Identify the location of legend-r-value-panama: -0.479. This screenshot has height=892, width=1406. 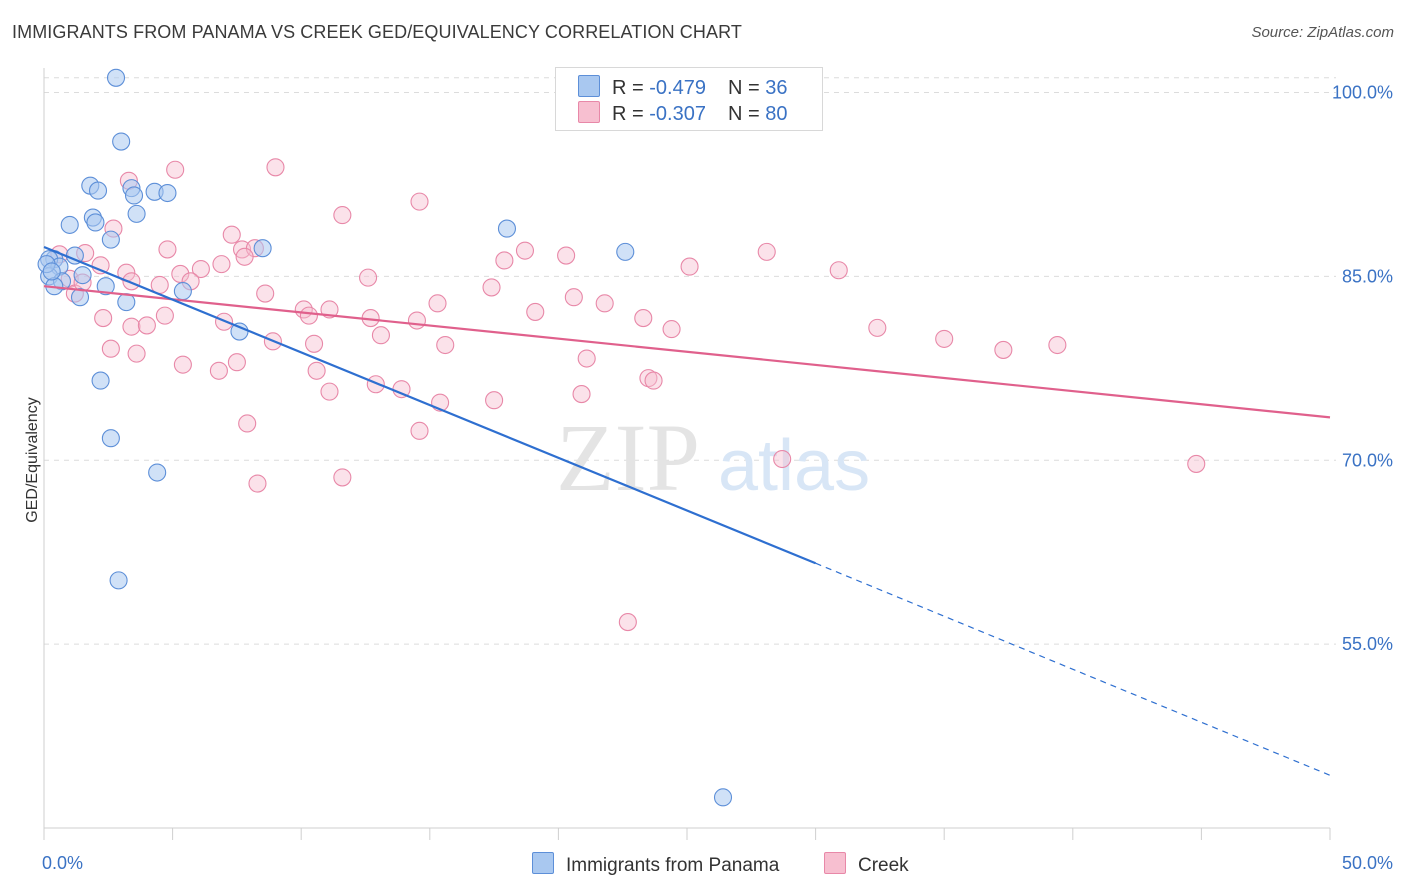
(677, 88).